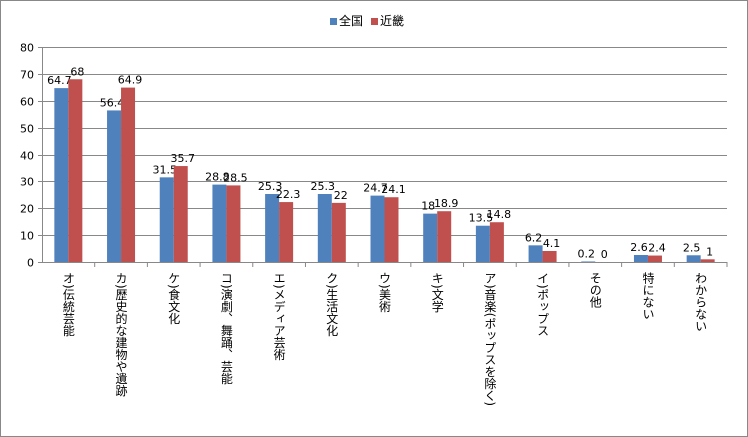  Describe the element at coordinates (367, 20) in the screenshot. I see `legend: 全国 近畿` at that location.